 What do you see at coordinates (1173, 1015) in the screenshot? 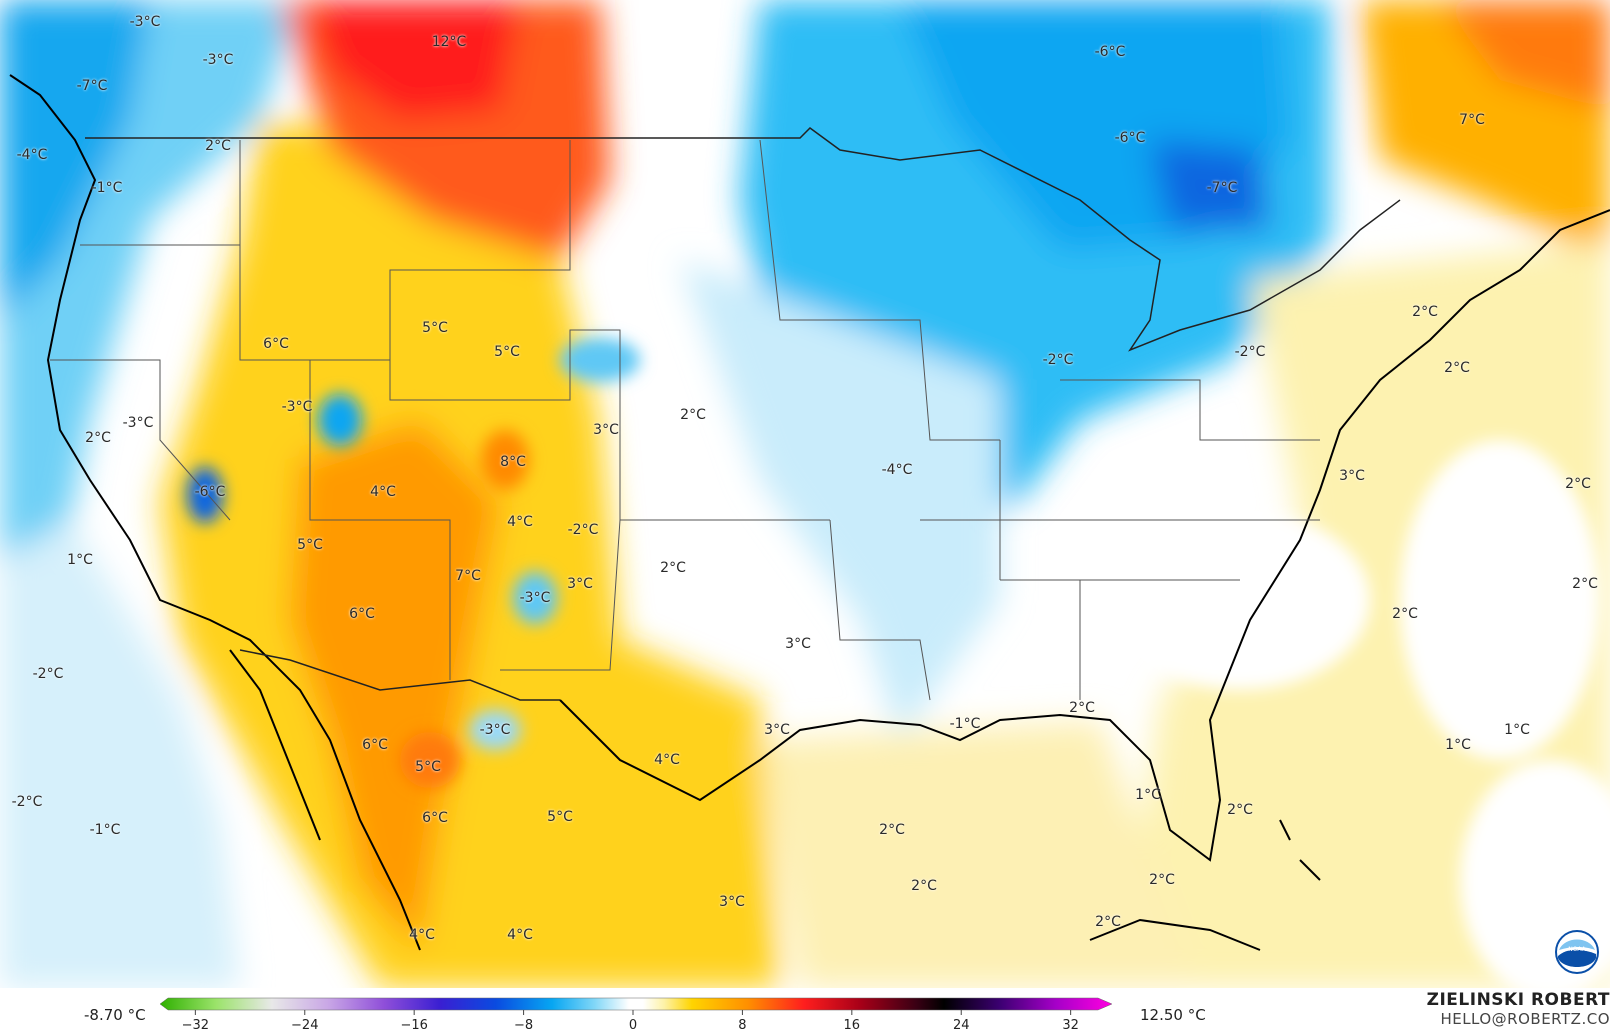
I see `legend-max-value: 12.50 °C` at bounding box center [1173, 1015].